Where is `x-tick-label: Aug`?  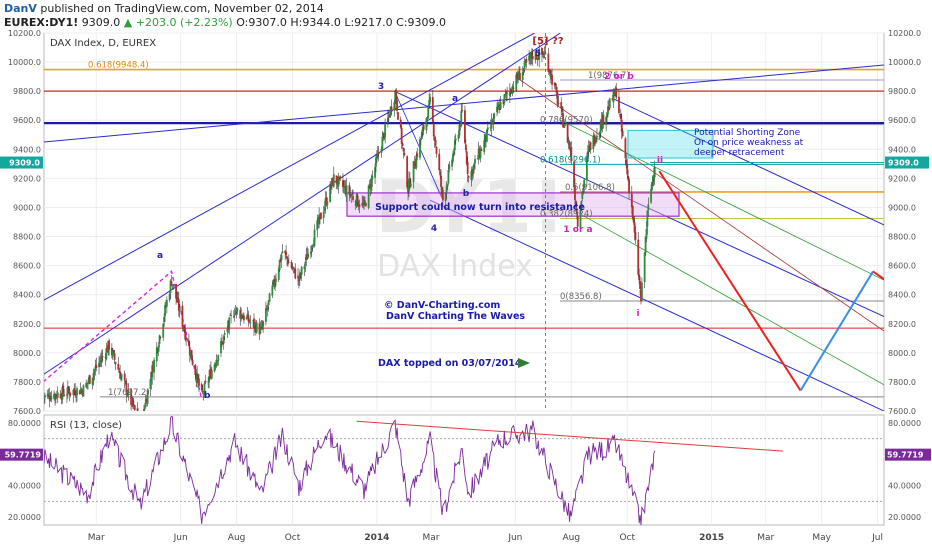
x-tick-label: Aug is located at coordinates (572, 538).